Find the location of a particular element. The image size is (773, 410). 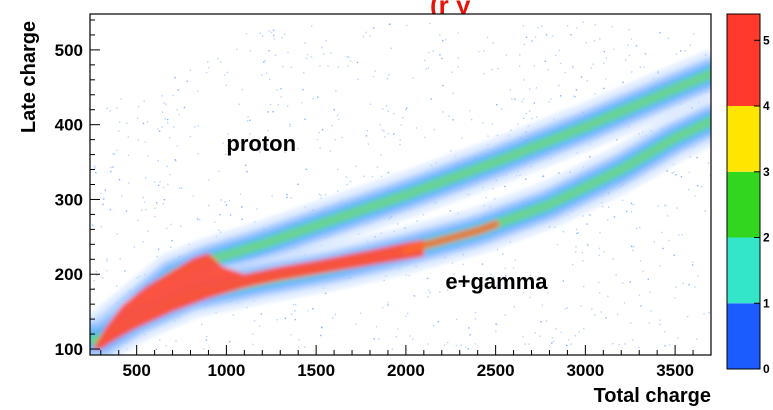

x-tick-label: 500 is located at coordinates (136, 370).